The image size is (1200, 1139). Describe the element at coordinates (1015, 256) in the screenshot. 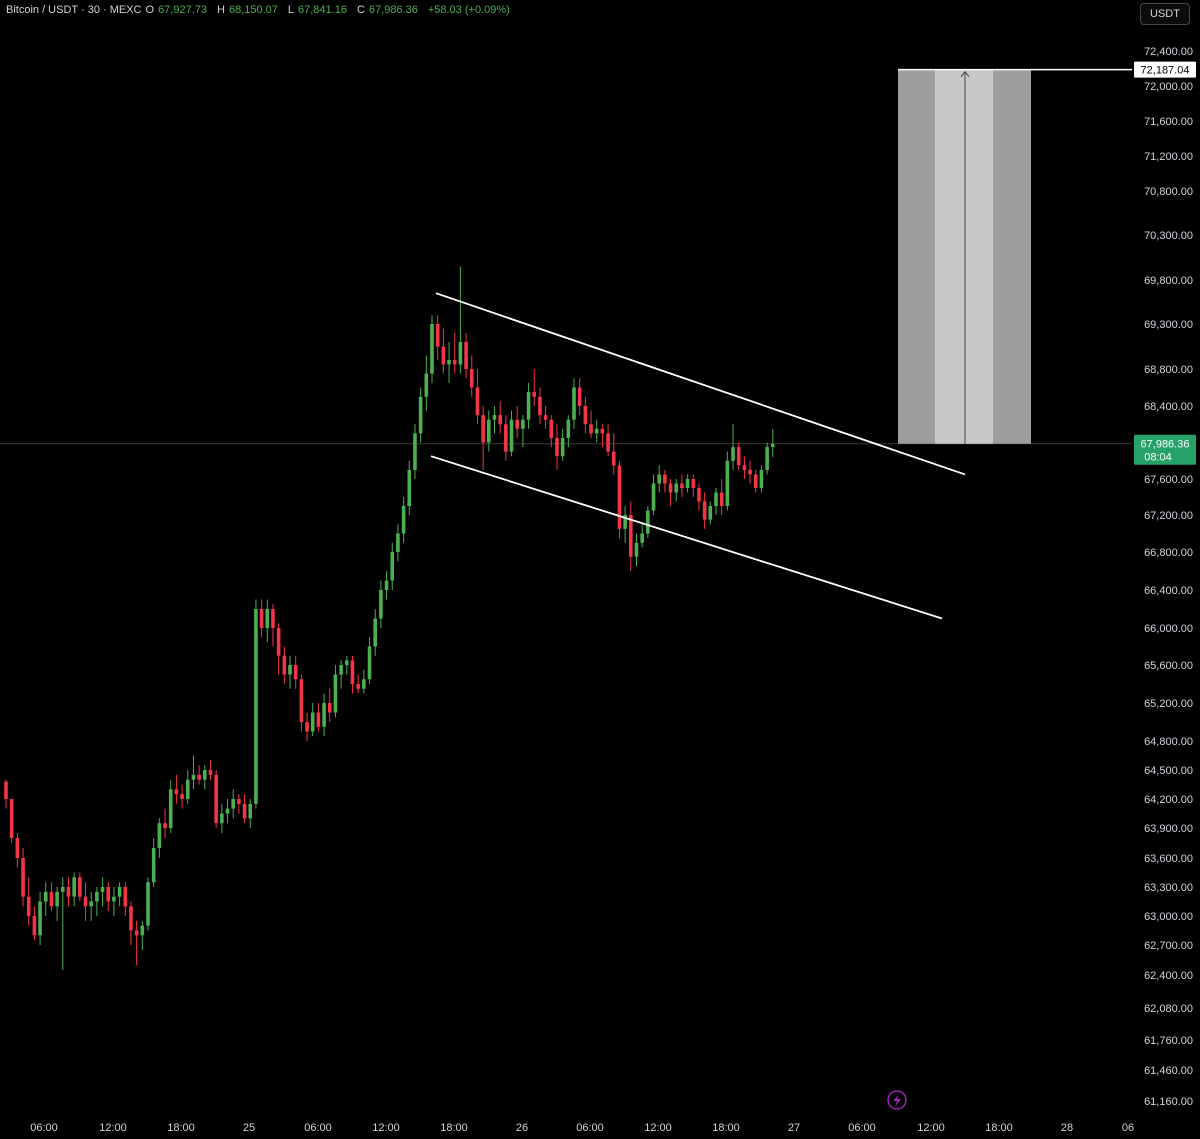

I see `target-zone` at that location.